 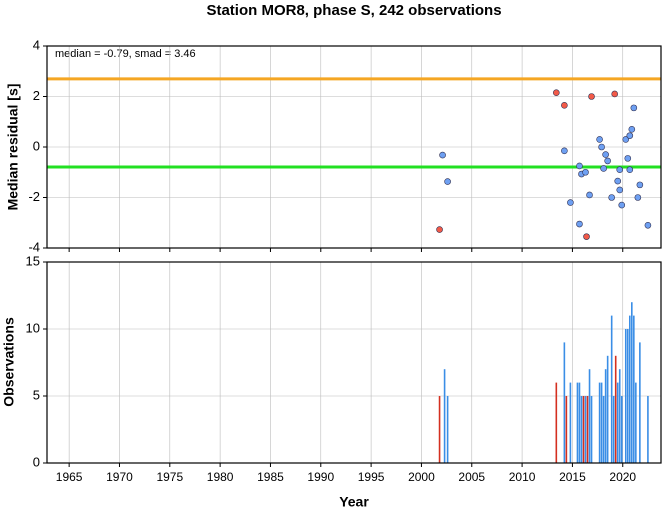 What do you see at coordinates (36, 394) in the screenshot?
I see `y-tick-label: 5` at bounding box center [36, 394].